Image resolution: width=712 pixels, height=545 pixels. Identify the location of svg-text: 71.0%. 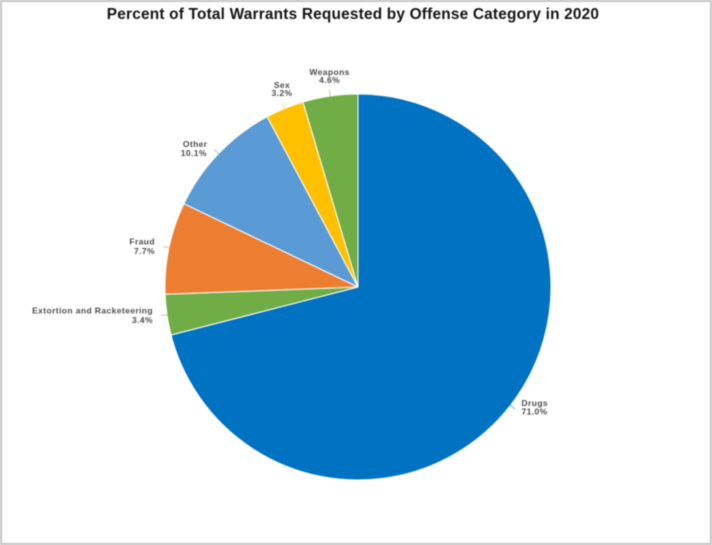
(535, 412).